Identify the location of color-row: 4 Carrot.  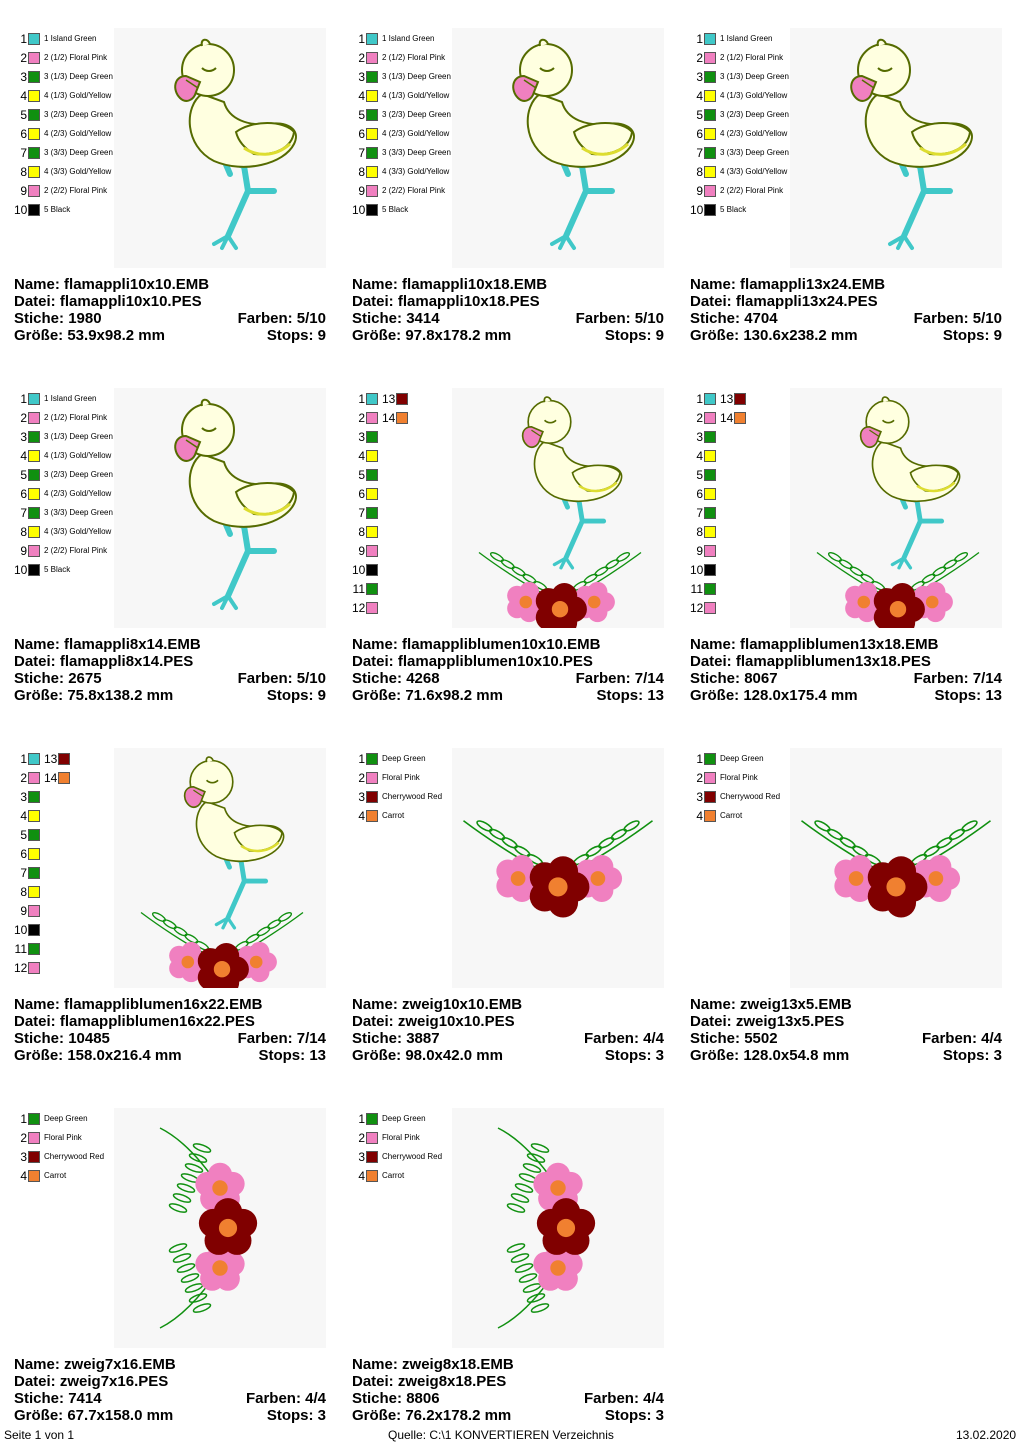
(412, 1177).